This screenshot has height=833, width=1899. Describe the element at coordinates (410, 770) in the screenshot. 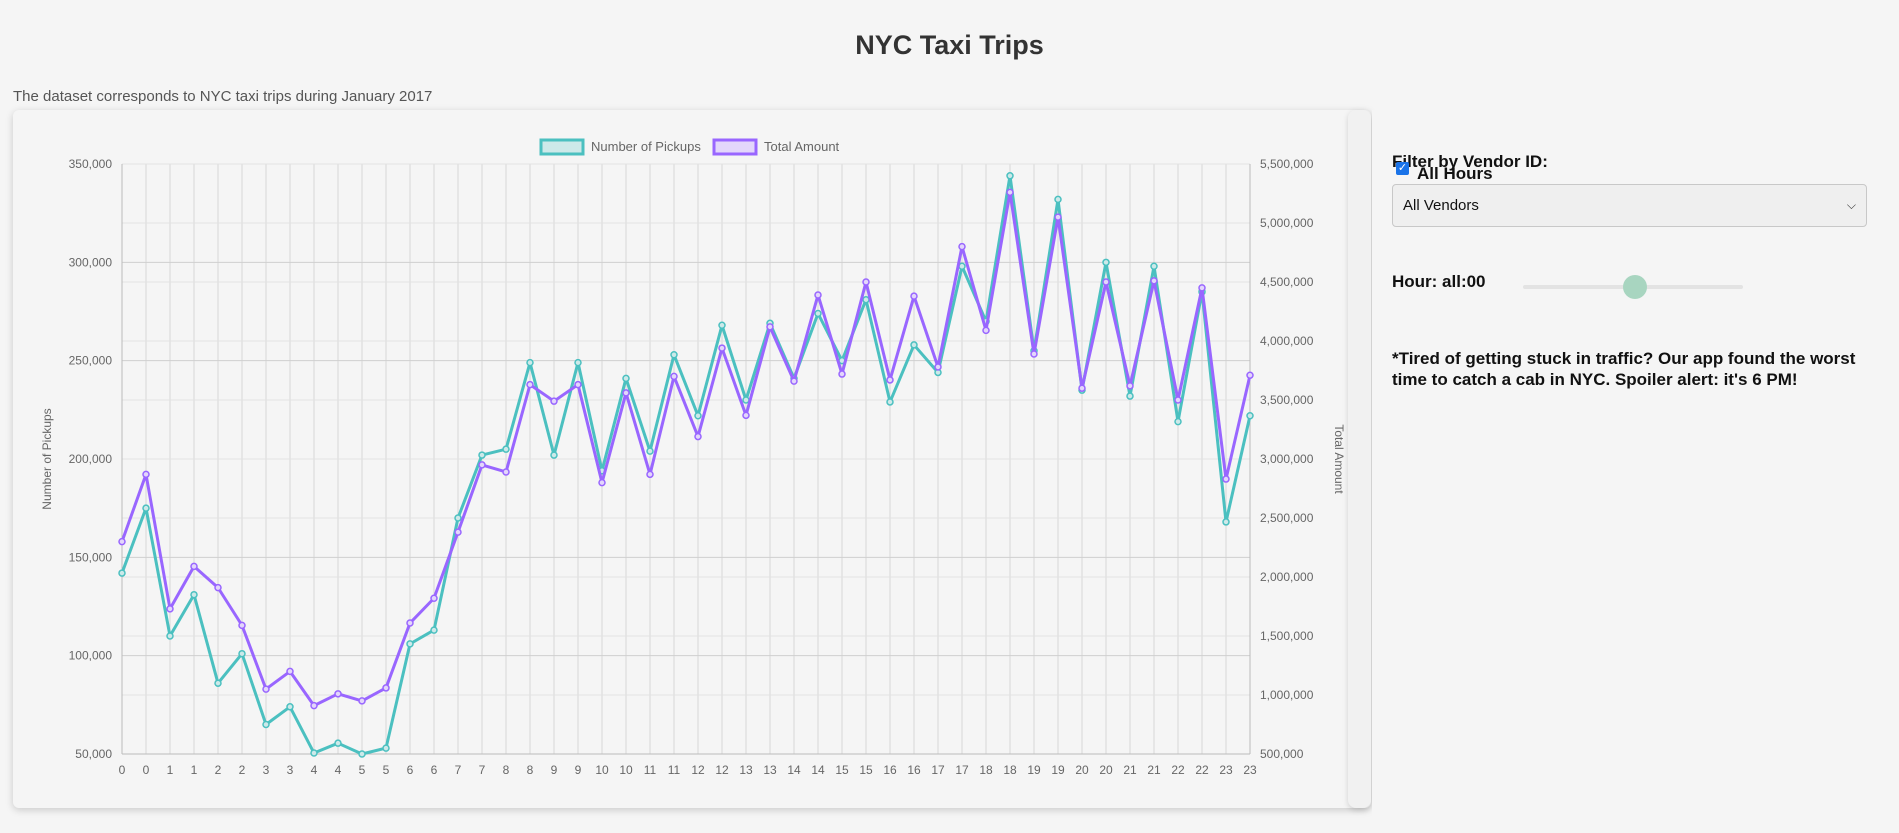

I see `x-tick-label: 6` at that location.